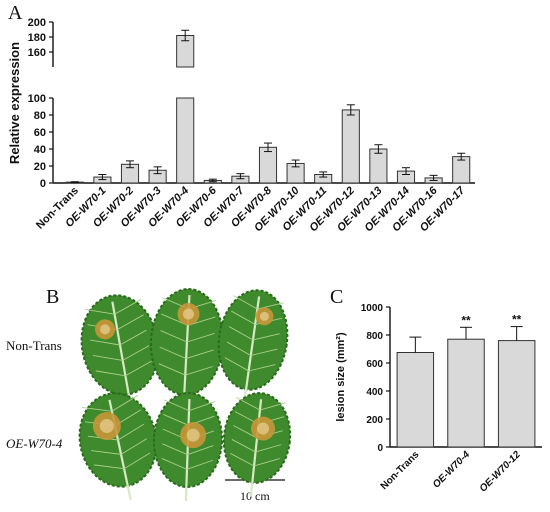 The width and height of the screenshot is (550, 512). I want to click on panel-letter-a: A, so click(15, 13).